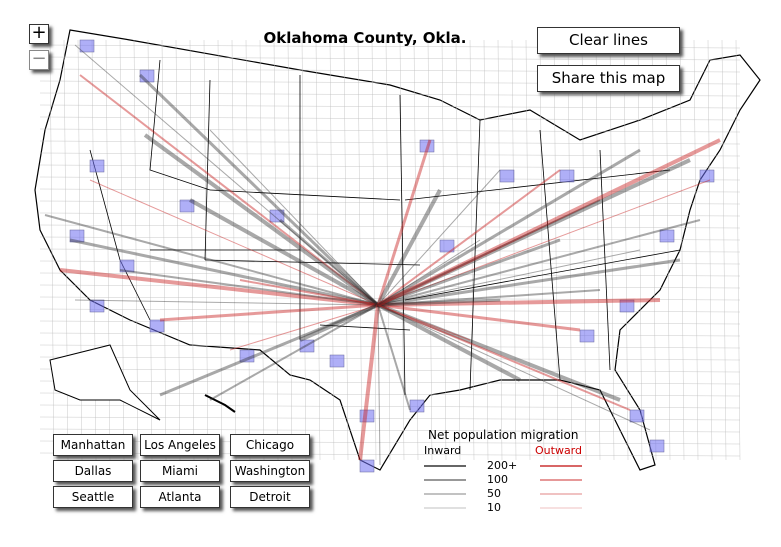 The height and width of the screenshot is (547, 781). Describe the element at coordinates (93, 497) in the screenshot. I see `city-button: Seattle` at that location.